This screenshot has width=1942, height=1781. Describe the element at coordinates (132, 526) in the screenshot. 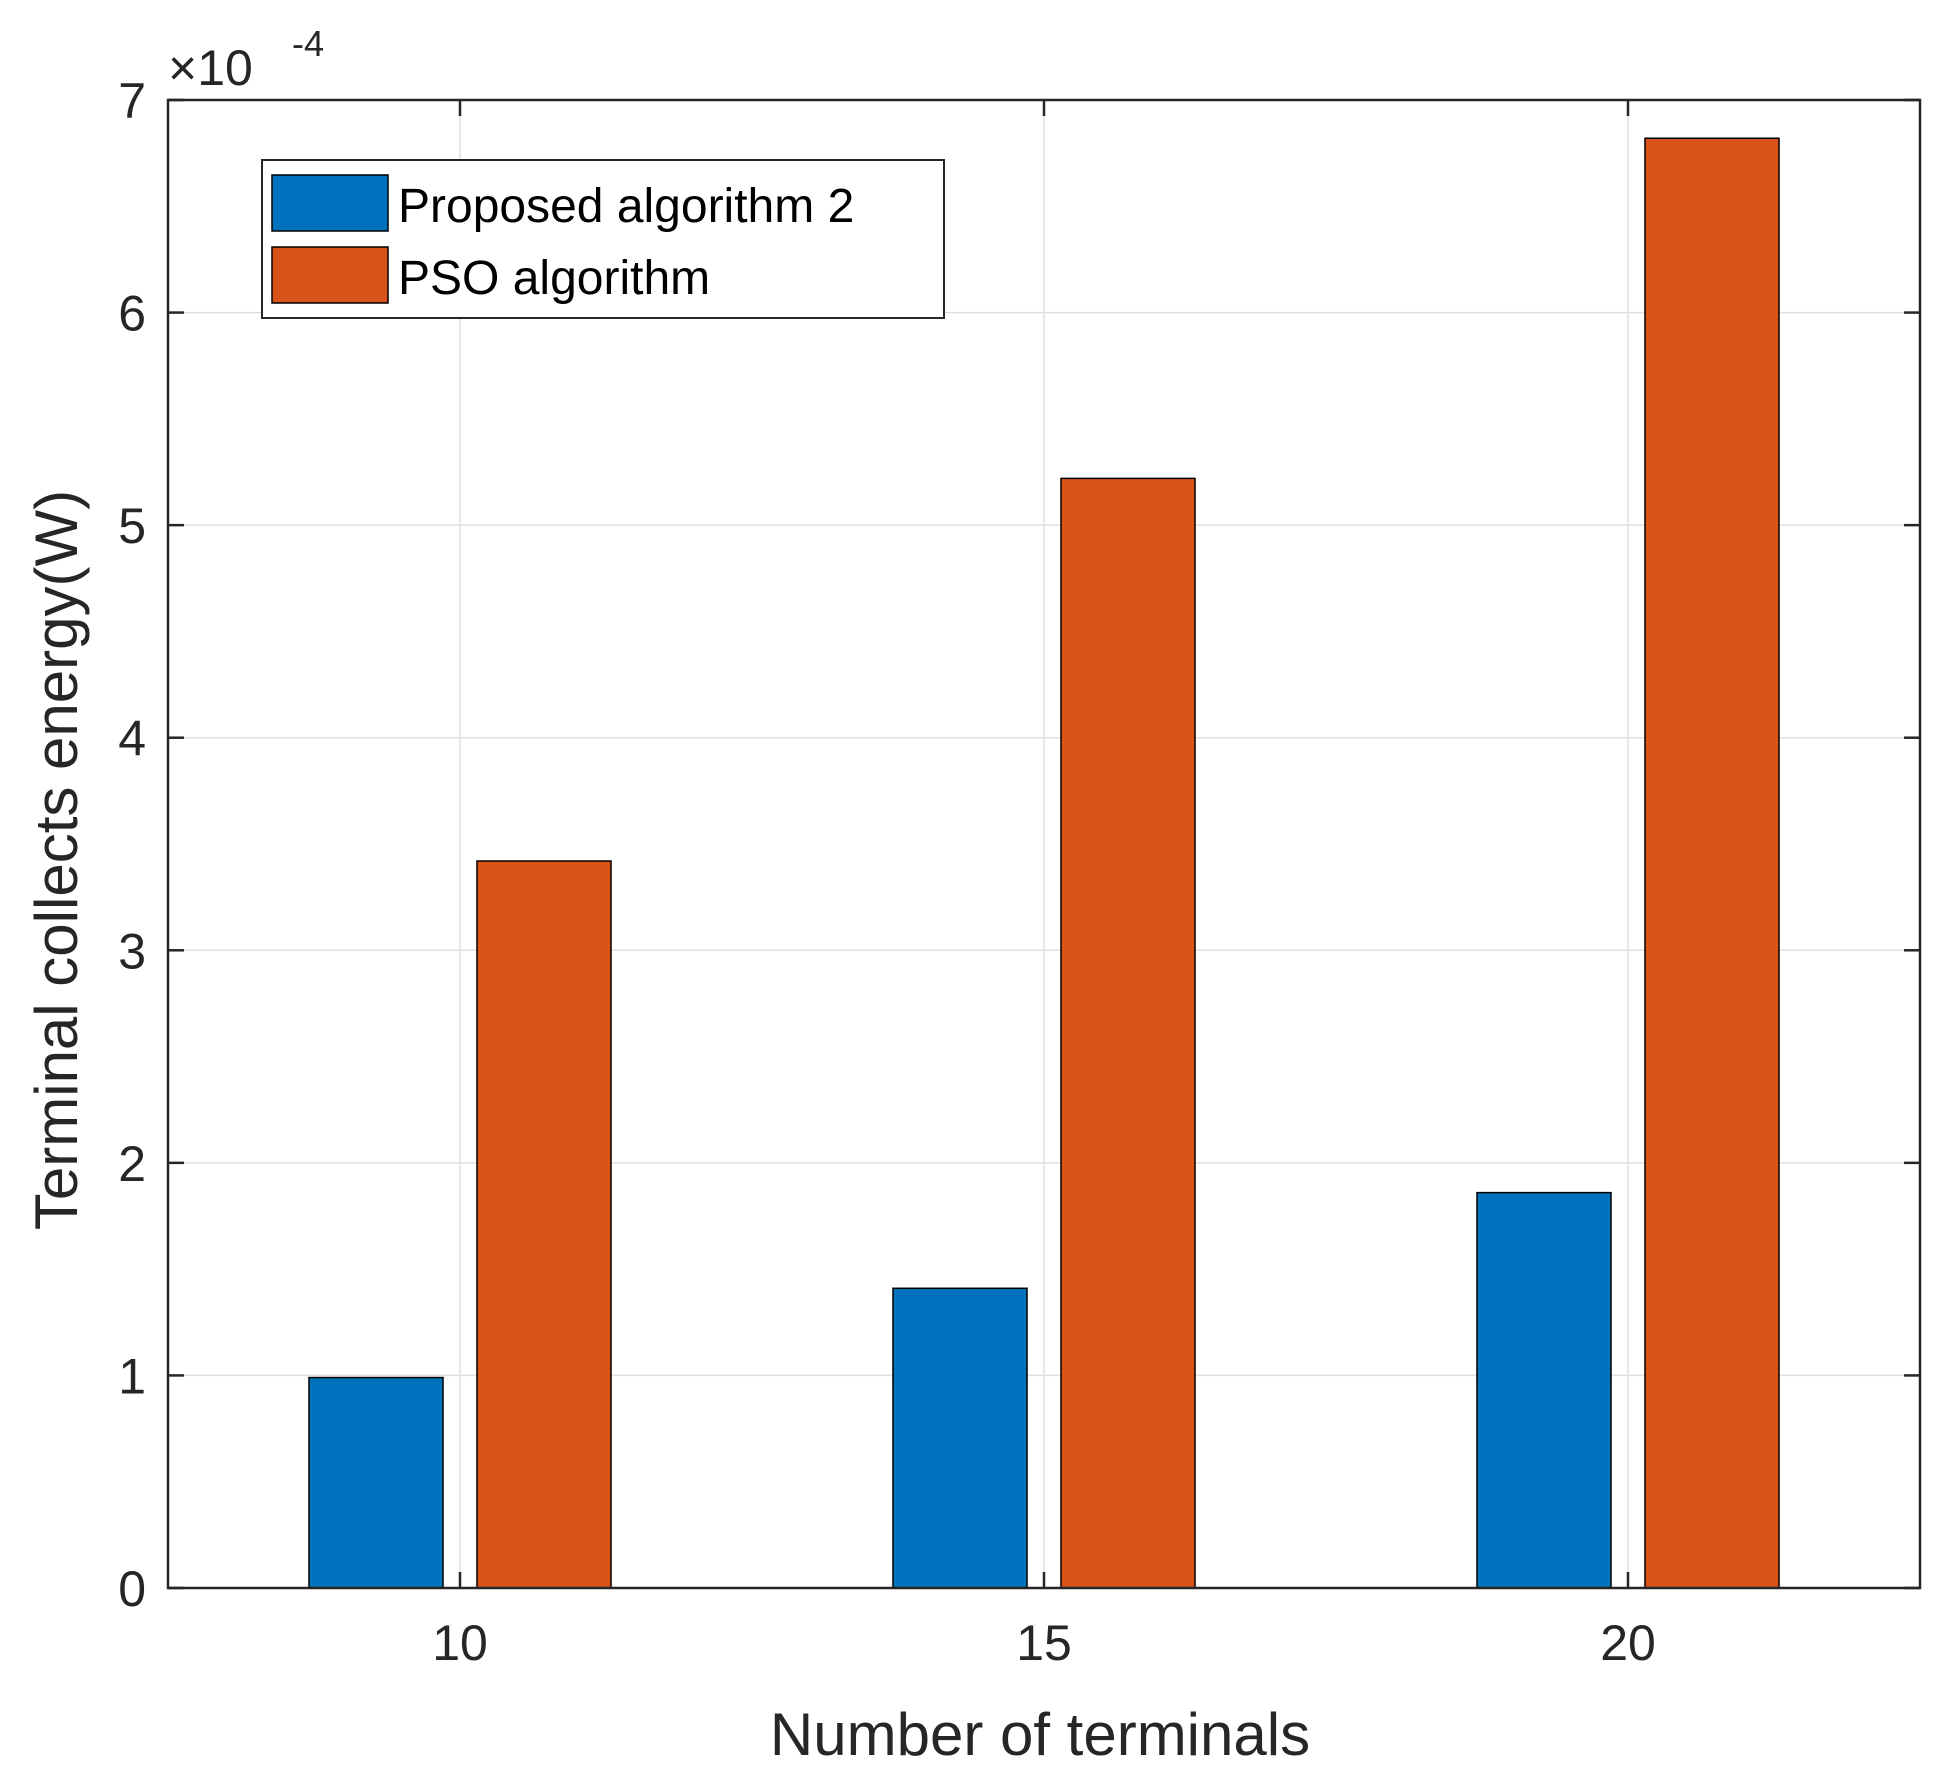

I see `y-tick-label: 5` at that location.